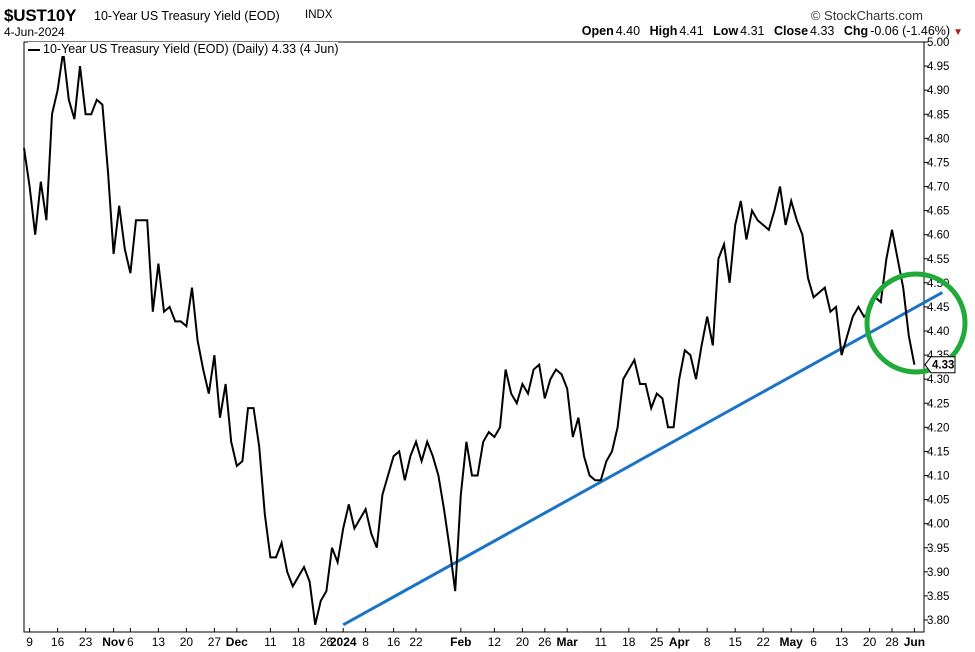 This screenshot has height=652, width=975. What do you see at coordinates (679, 642) in the screenshot?
I see `x-tick-label: Apr` at bounding box center [679, 642].